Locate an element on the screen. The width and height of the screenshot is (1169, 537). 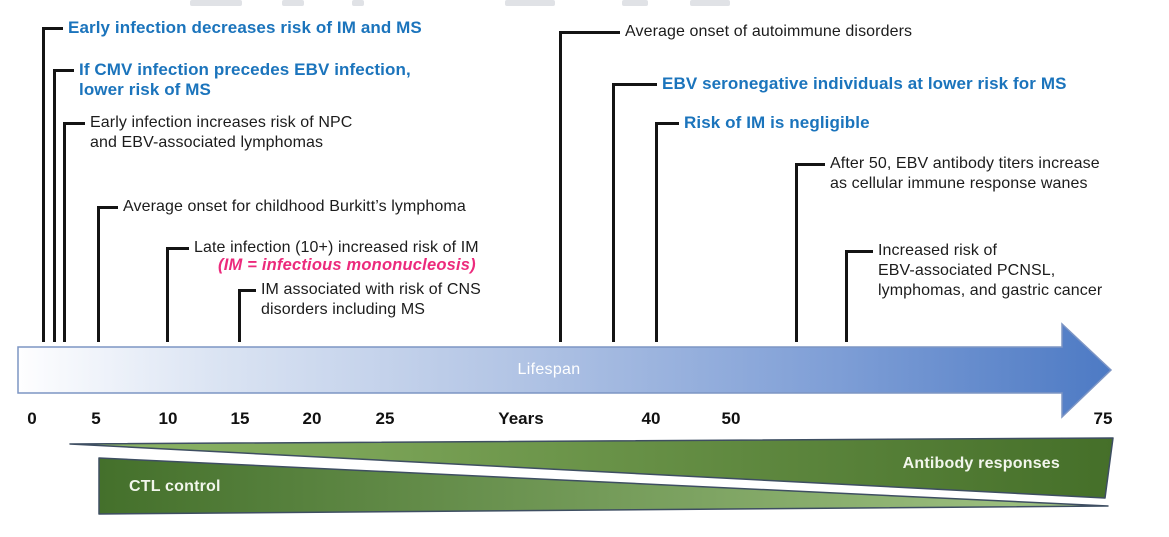
ctl-control-label: CTL control is located at coordinates (175, 486).